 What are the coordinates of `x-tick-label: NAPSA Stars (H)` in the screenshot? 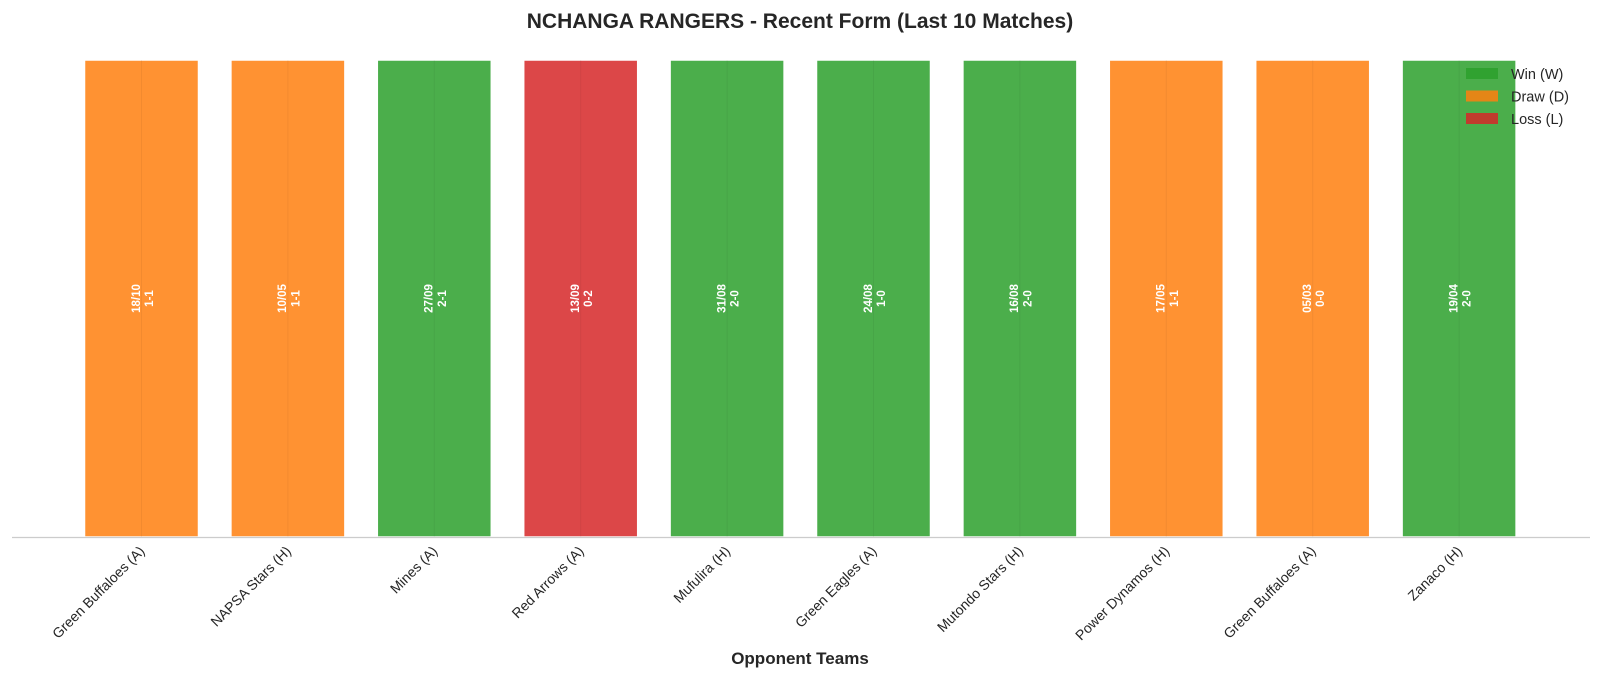 It's located at (250, 586).